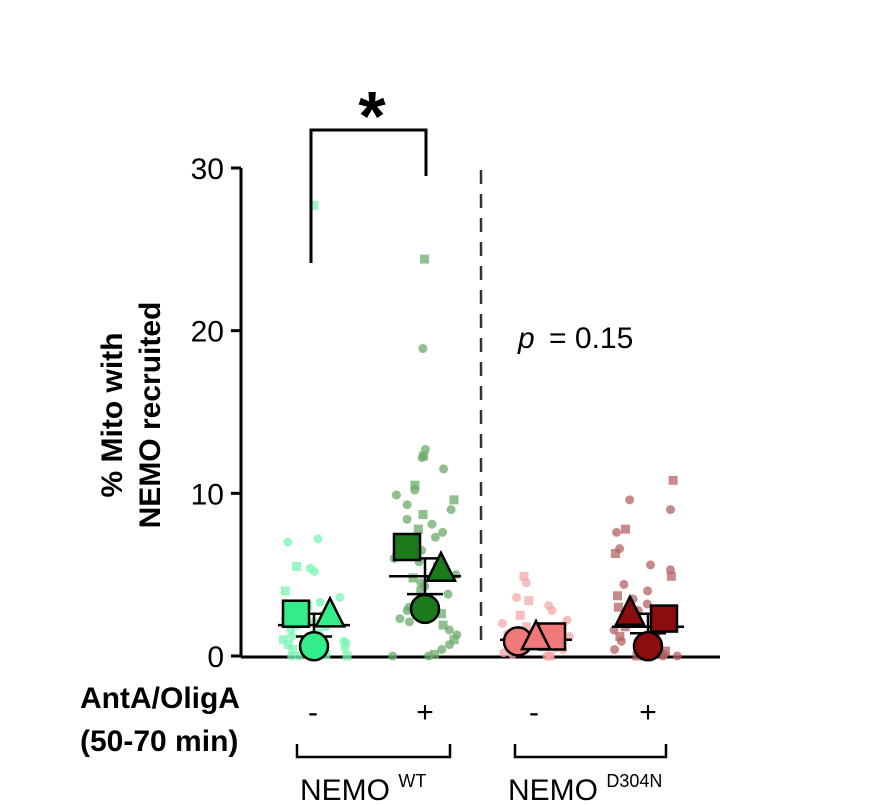  What do you see at coordinates (216, 413) in the screenshot?
I see `y-ticks: 0 10 20 30` at bounding box center [216, 413].